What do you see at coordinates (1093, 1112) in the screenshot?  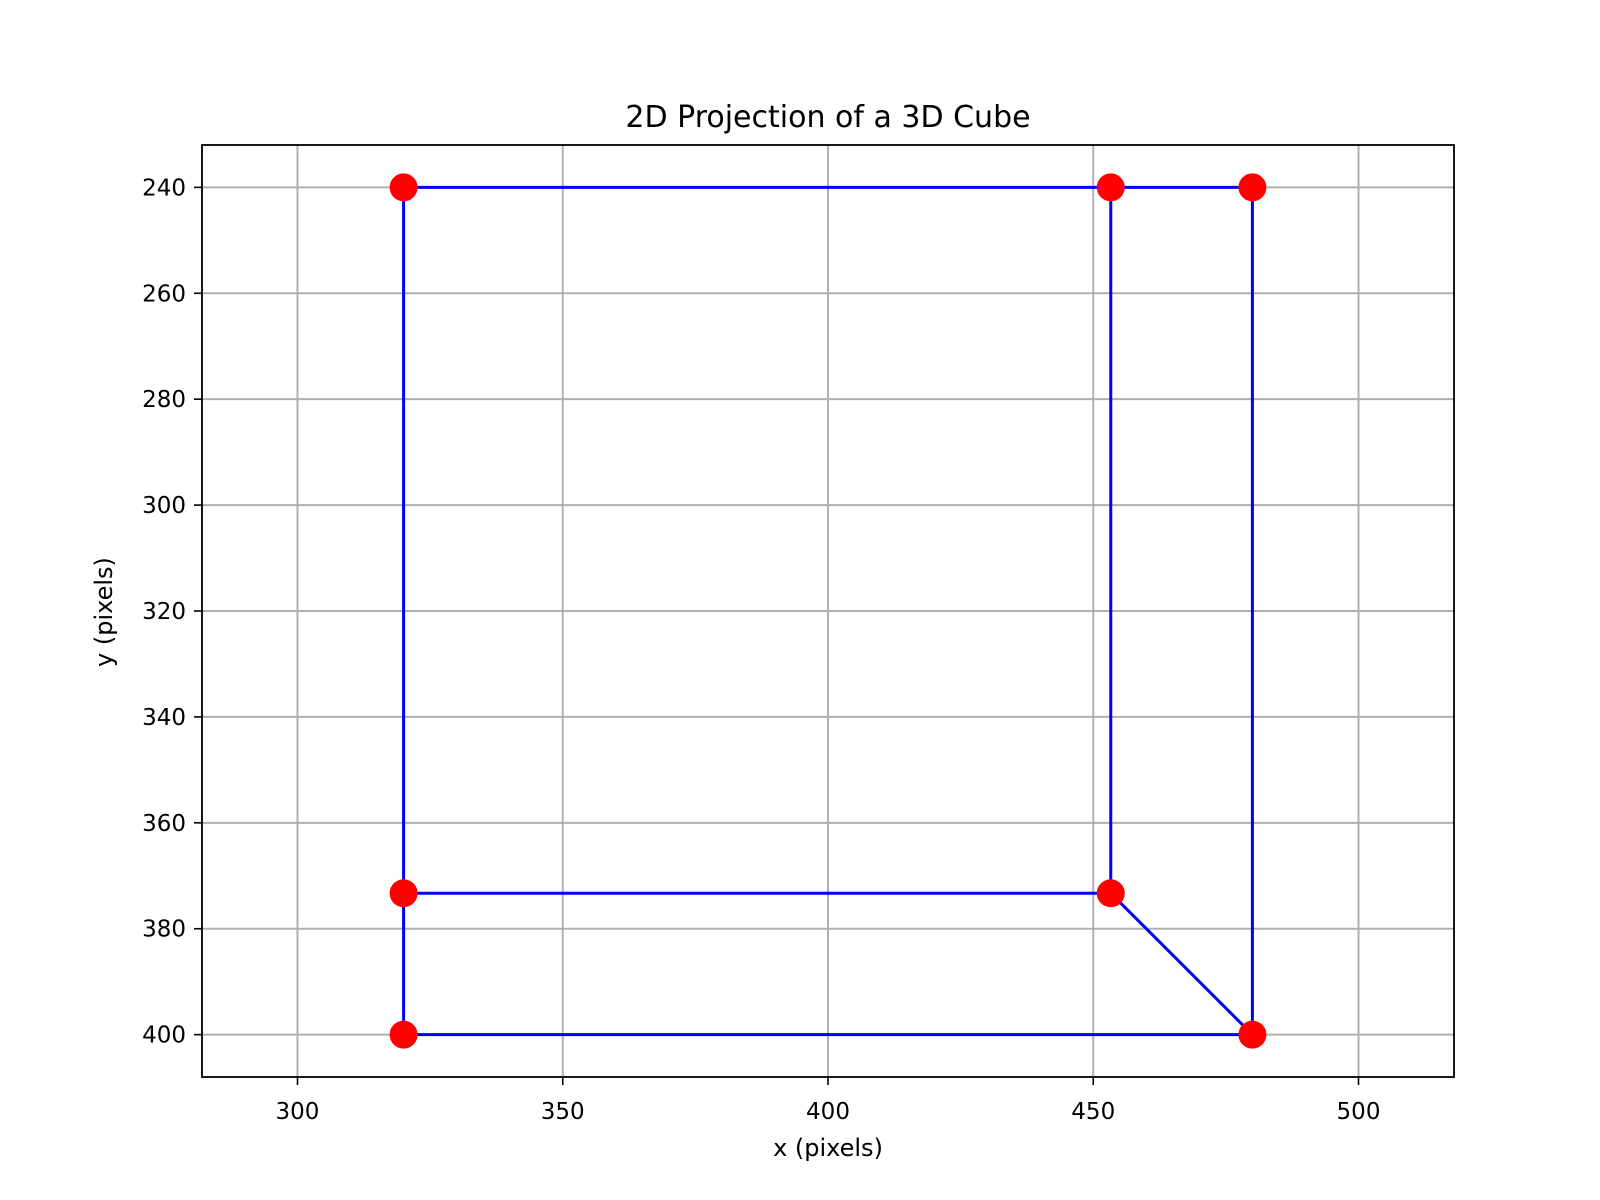 I see `x-tick-label: 450` at bounding box center [1093, 1112].